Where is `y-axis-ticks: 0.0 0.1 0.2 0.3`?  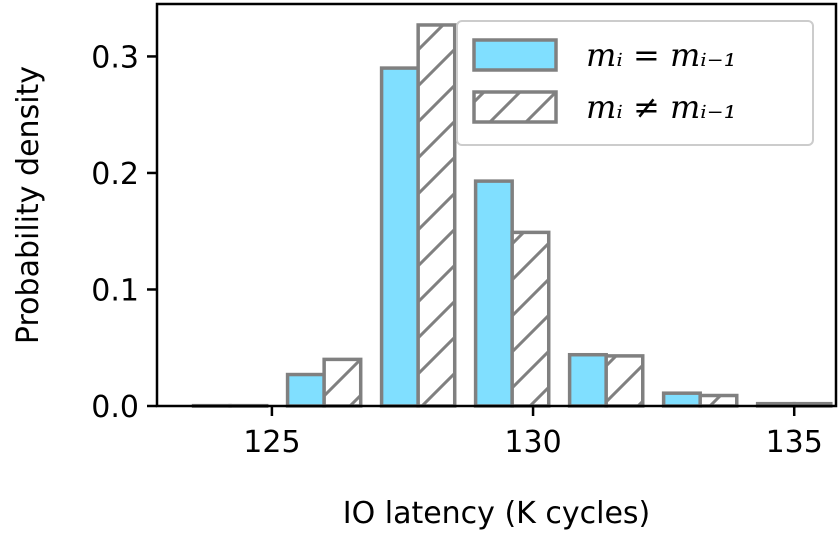 y-axis-ticks: 0.0 0.1 0.2 0.3 is located at coordinates (124, 232).